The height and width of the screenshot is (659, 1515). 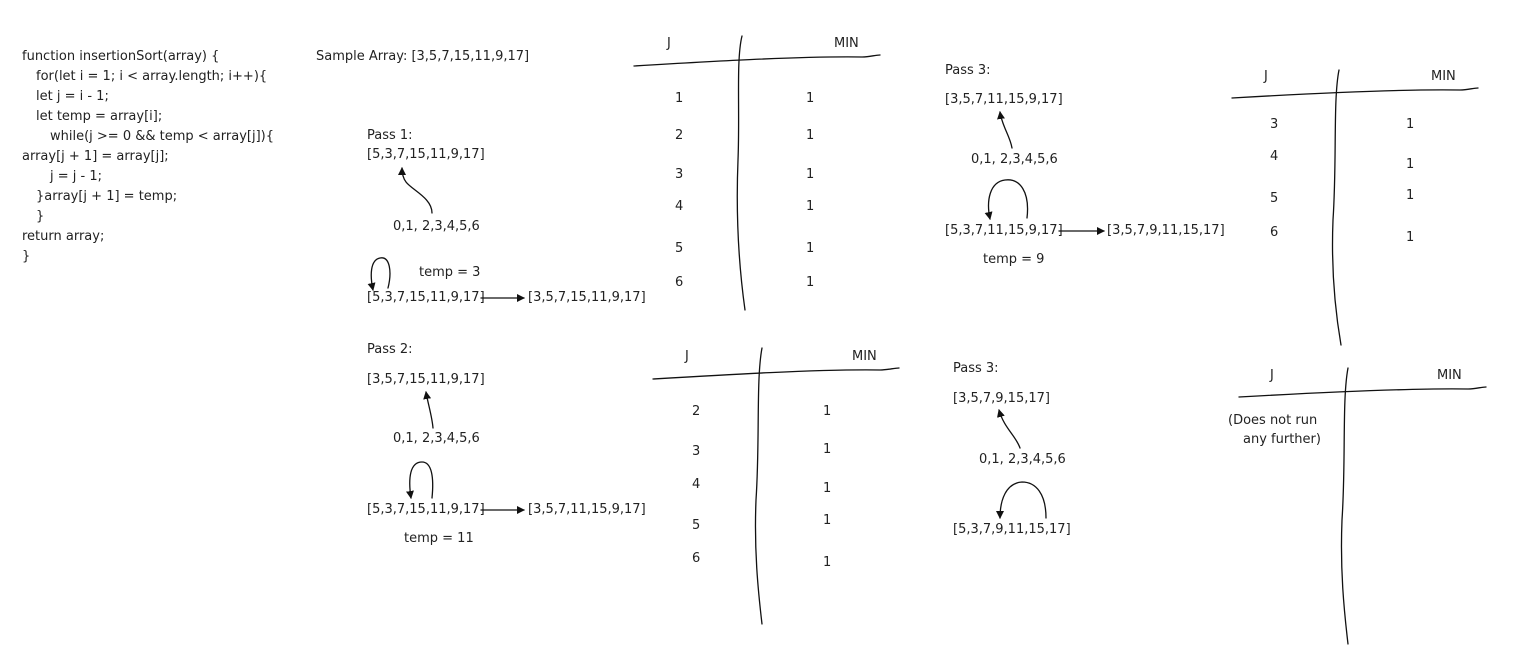 What do you see at coordinates (696, 451) in the screenshot?
I see `table2-cell-j: 3` at bounding box center [696, 451].